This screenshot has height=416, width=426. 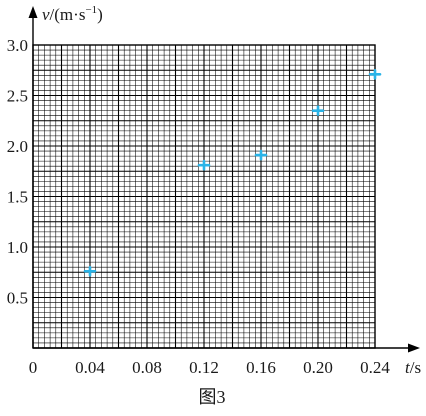 I want to click on x-tick-label: 0.16, so click(x=261, y=367).